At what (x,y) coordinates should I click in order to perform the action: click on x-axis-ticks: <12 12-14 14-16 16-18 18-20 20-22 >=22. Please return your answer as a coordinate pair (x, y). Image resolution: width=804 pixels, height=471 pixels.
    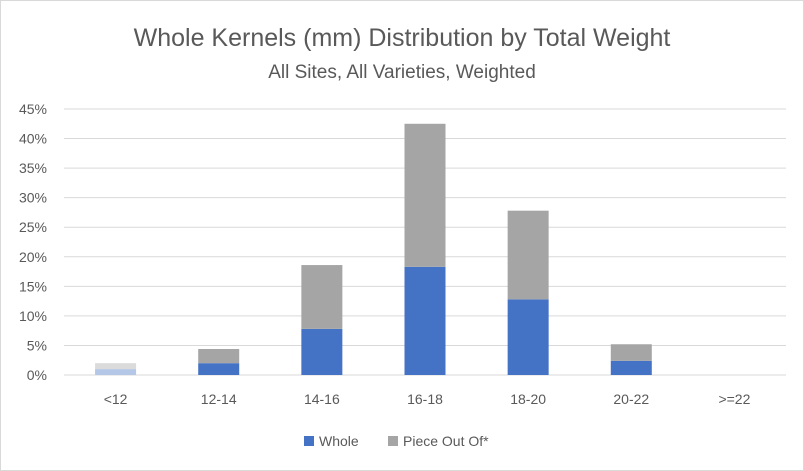
    Looking at the image, I should click on (427, 399).